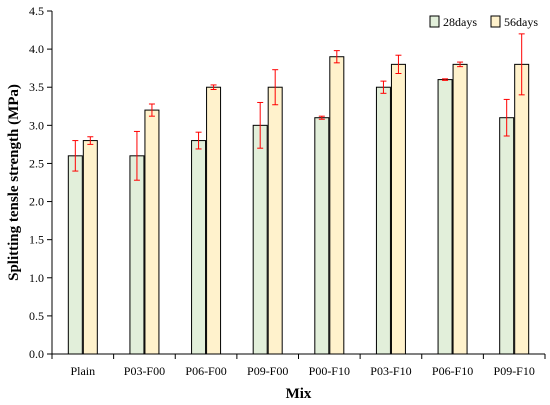 Image resolution: width=550 pixels, height=405 pixels. Describe the element at coordinates (36, 354) in the screenshot. I see `y-tick-label: 0.0` at that location.